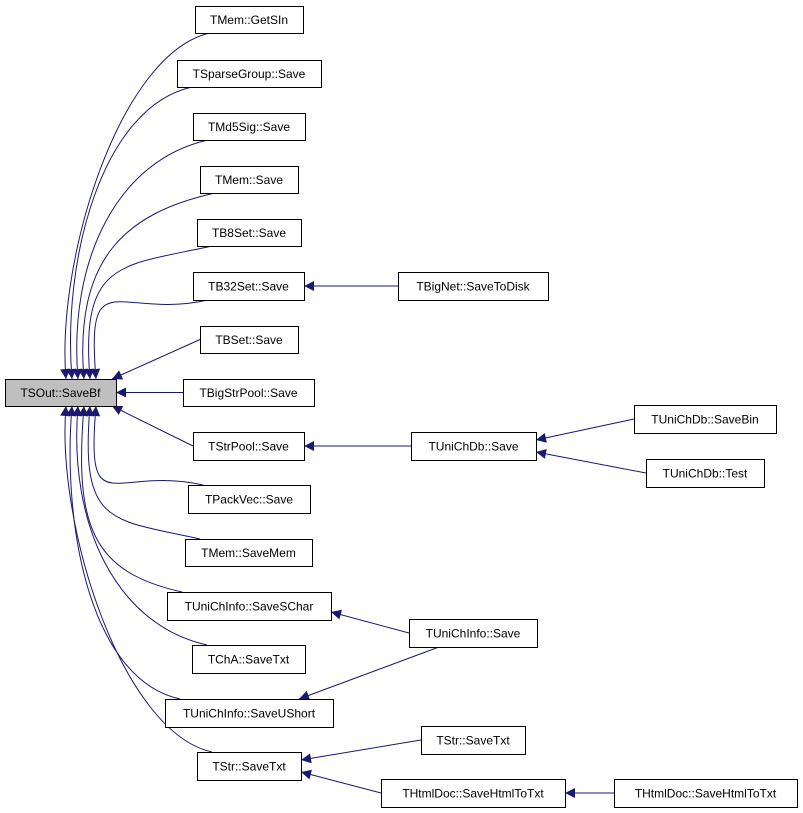 This screenshot has height=813, width=803. I want to click on edge-tstrpool-save-to-tsout-savebf, so click(152, 426).